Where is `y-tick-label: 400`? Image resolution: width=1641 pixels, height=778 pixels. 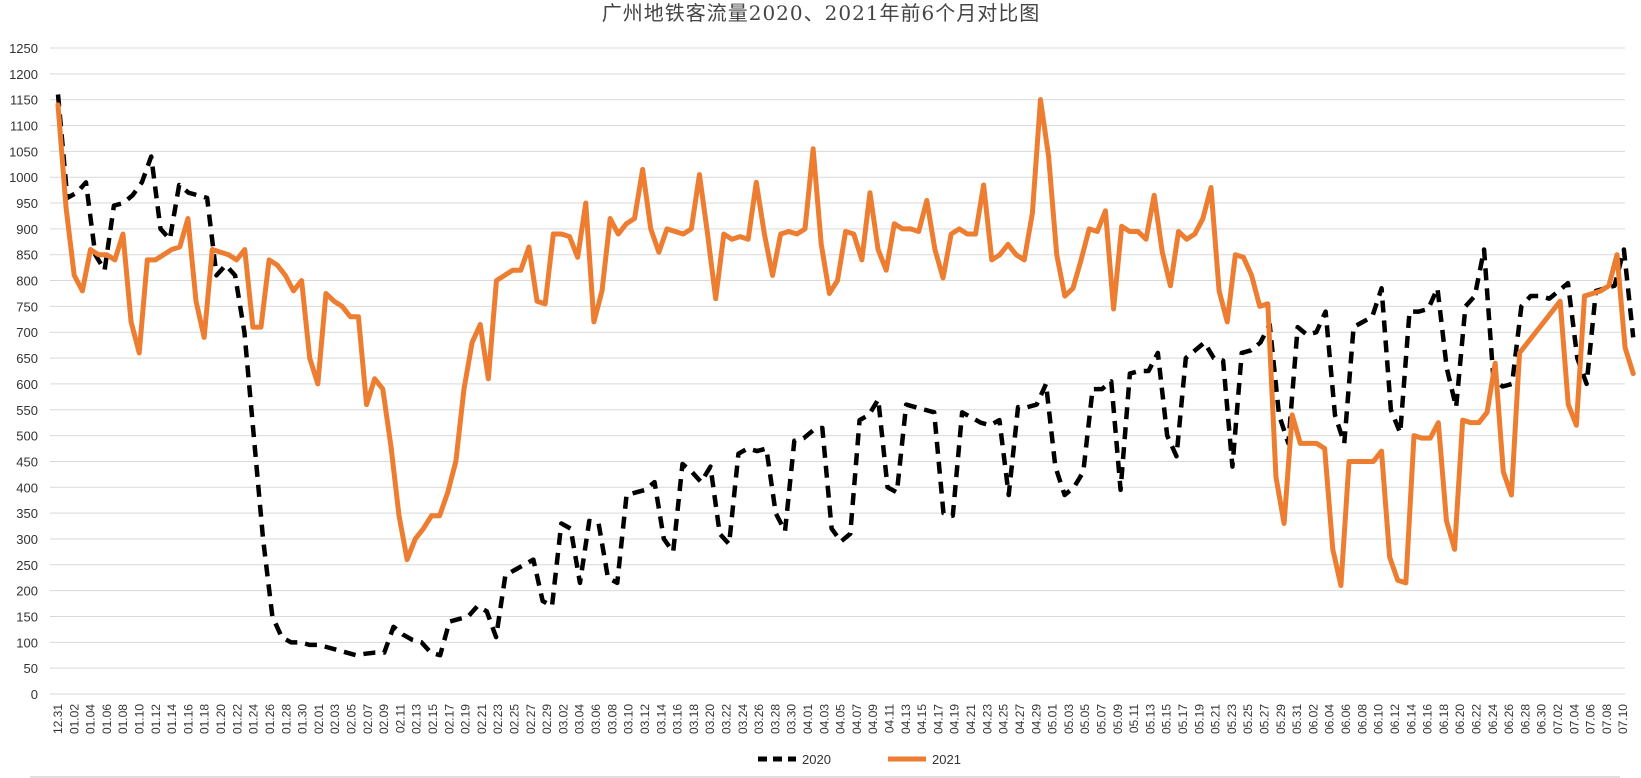 y-tick-label: 400 is located at coordinates (27, 487).